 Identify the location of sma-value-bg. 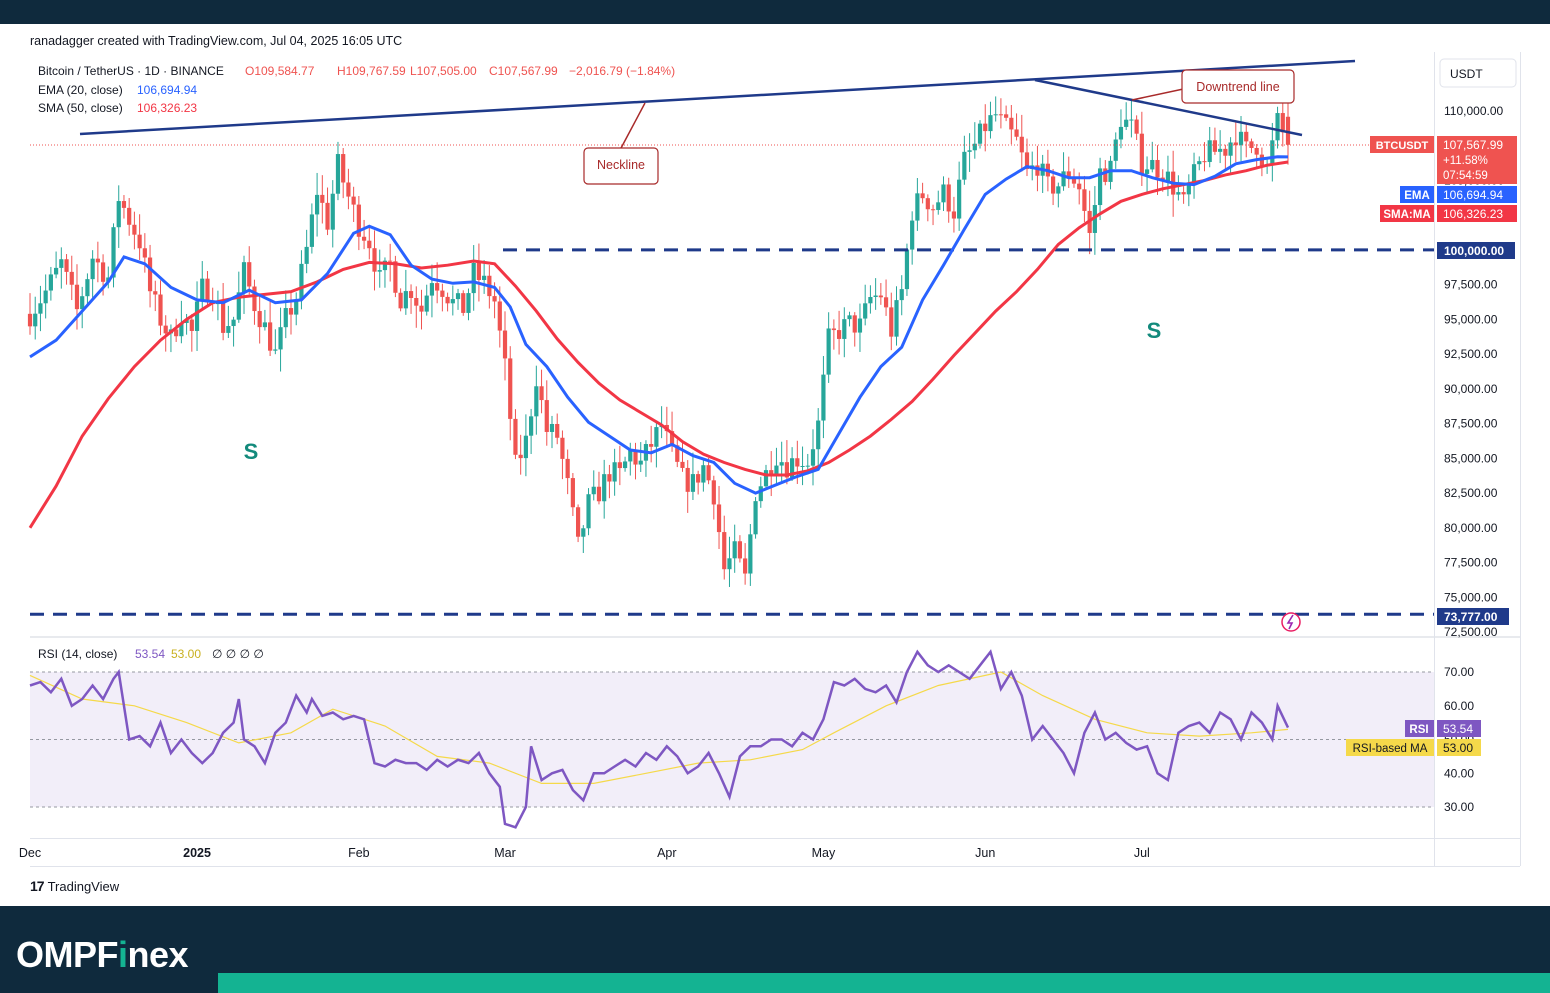
(1477, 213).